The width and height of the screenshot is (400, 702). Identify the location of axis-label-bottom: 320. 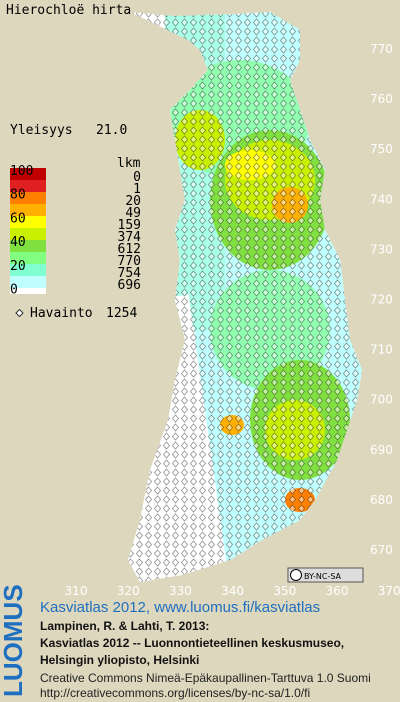
(128, 591).